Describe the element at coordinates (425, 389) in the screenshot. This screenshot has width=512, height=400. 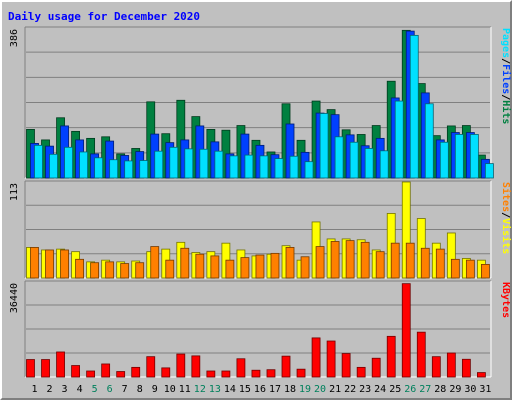
I see `day-label-27: 27` at that location.